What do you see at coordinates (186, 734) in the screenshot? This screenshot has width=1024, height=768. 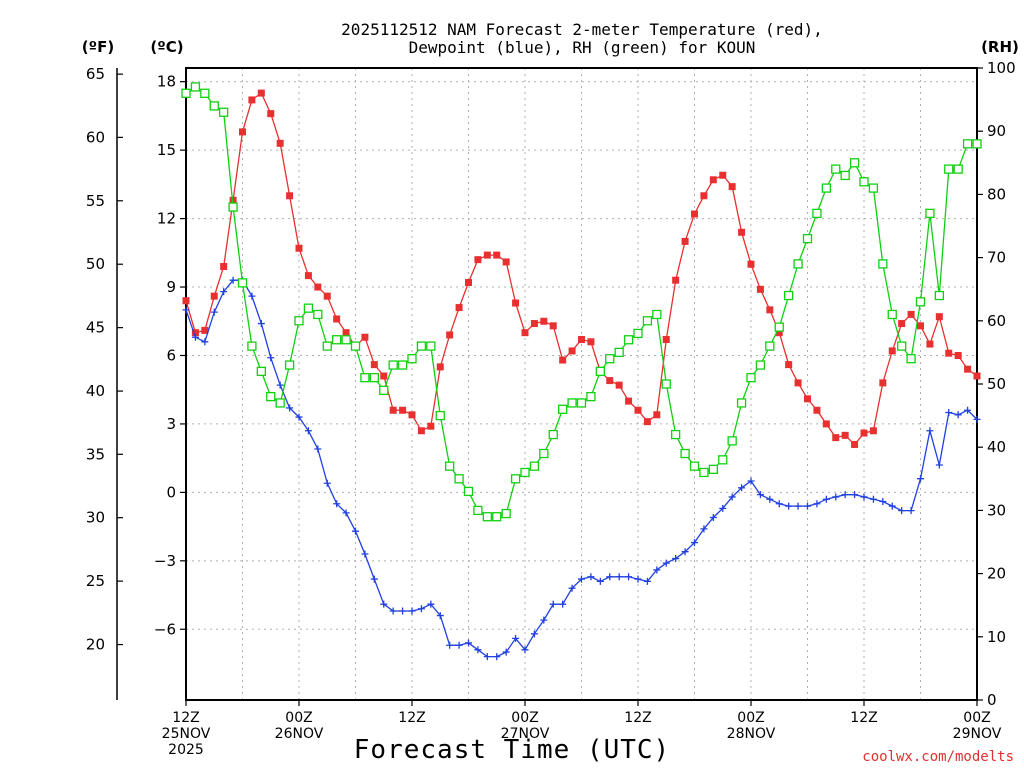 I see `x-tick-label: 12Z 25NOV 2025` at bounding box center [186, 734].